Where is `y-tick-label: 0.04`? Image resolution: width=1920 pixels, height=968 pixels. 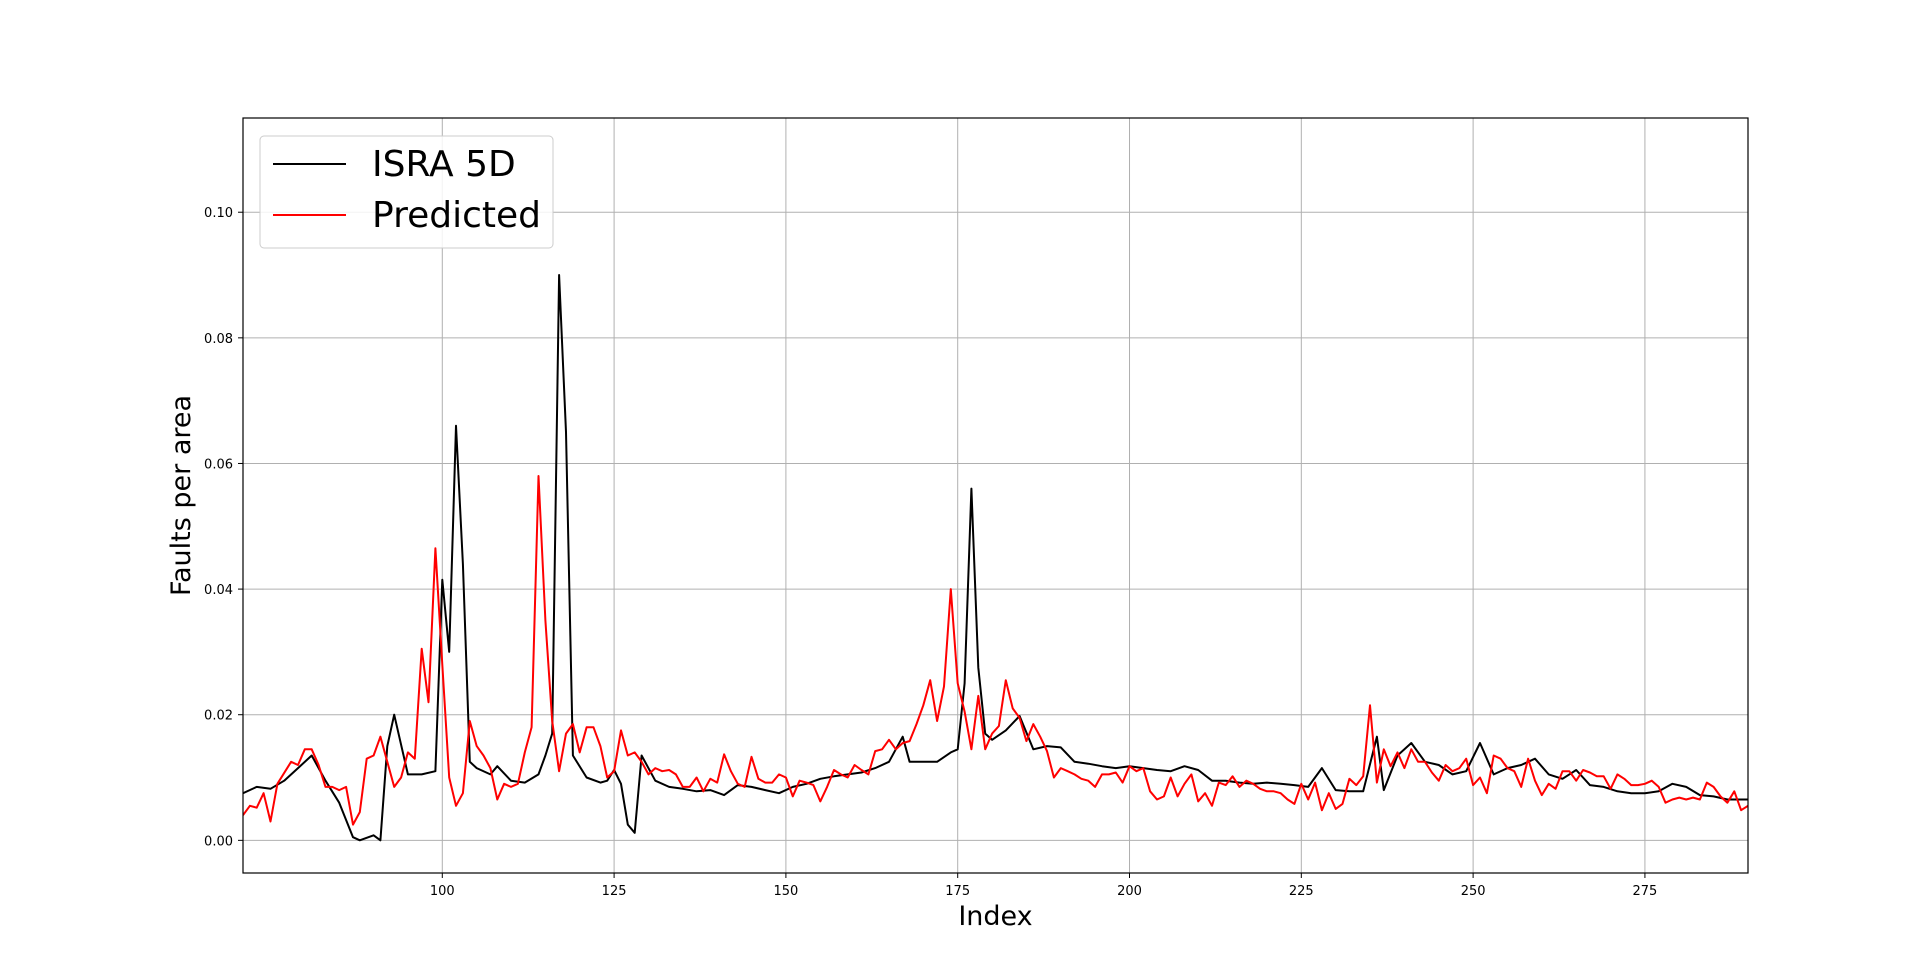
y-tick-label: 0.04 is located at coordinates (218, 590).